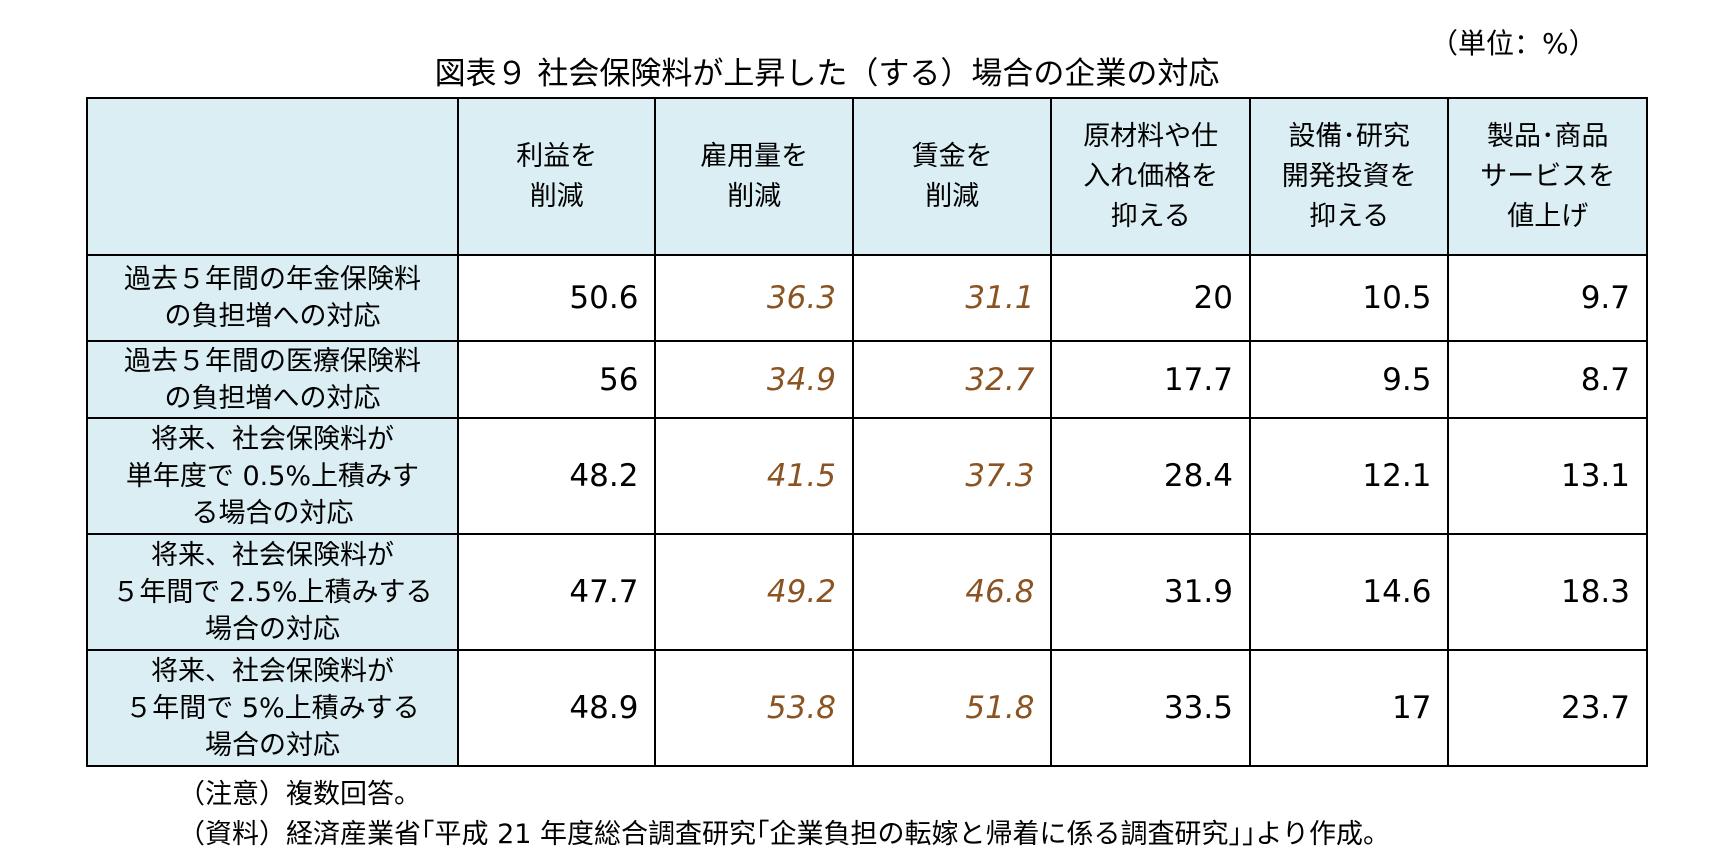  What do you see at coordinates (299, 794) in the screenshot?
I see `note-text: （注意）複数回答。` at bounding box center [299, 794].